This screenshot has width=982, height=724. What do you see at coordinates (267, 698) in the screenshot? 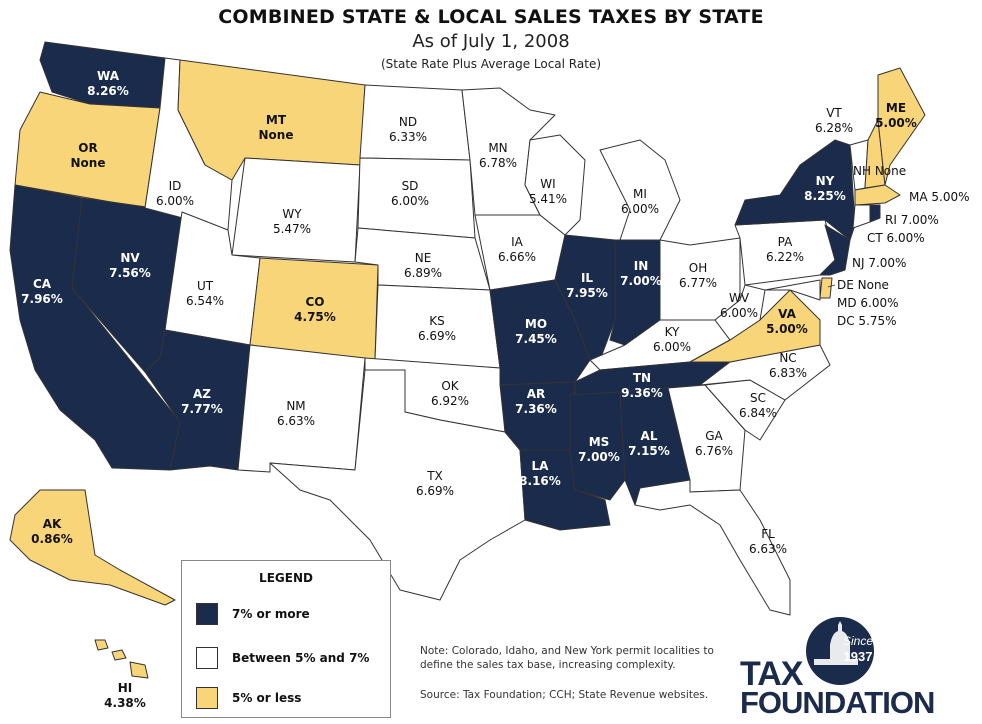
I see `legend-label-low: 5% or less` at bounding box center [267, 698].